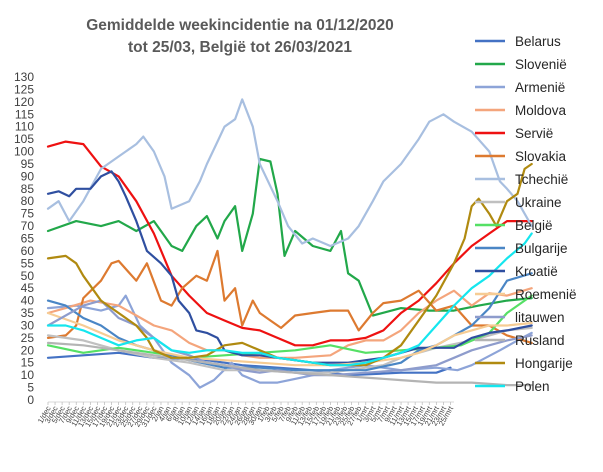 This screenshot has width=603, height=472. I want to click on y-tick-label: 35, so click(28, 313).